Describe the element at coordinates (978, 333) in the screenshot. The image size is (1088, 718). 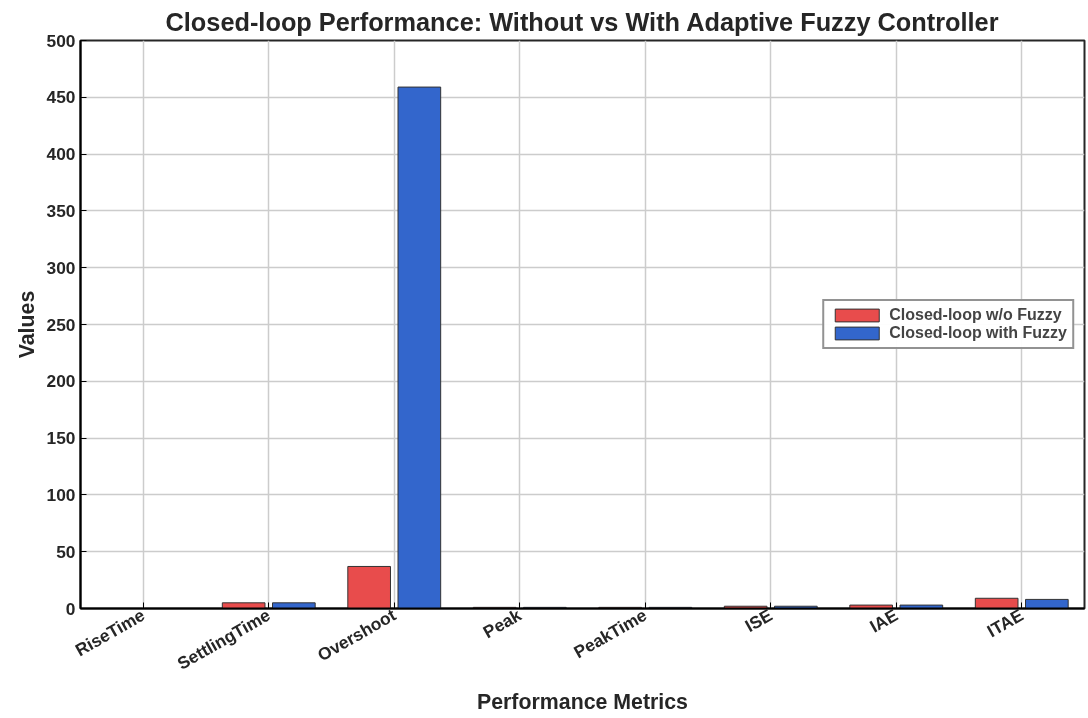
I see `legend-label: Closed-loop with Fuzzy` at that location.